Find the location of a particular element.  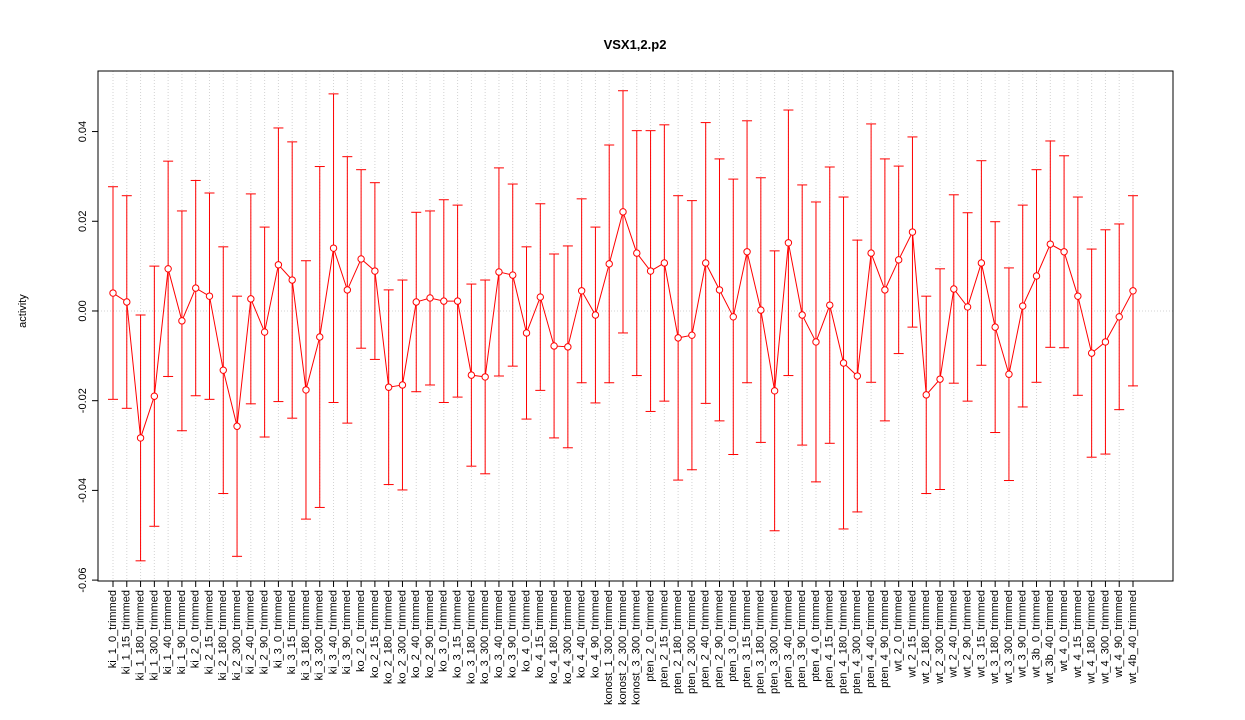

x-tick-label: ki_1_90_trimmed is located at coordinates (182, 632).